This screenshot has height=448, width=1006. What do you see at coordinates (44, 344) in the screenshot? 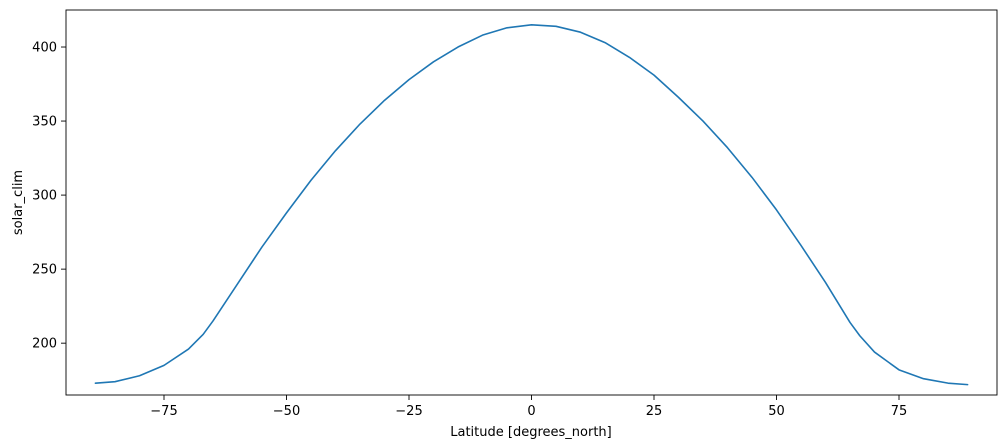
I see `y-tick-label: 200` at bounding box center [44, 344].